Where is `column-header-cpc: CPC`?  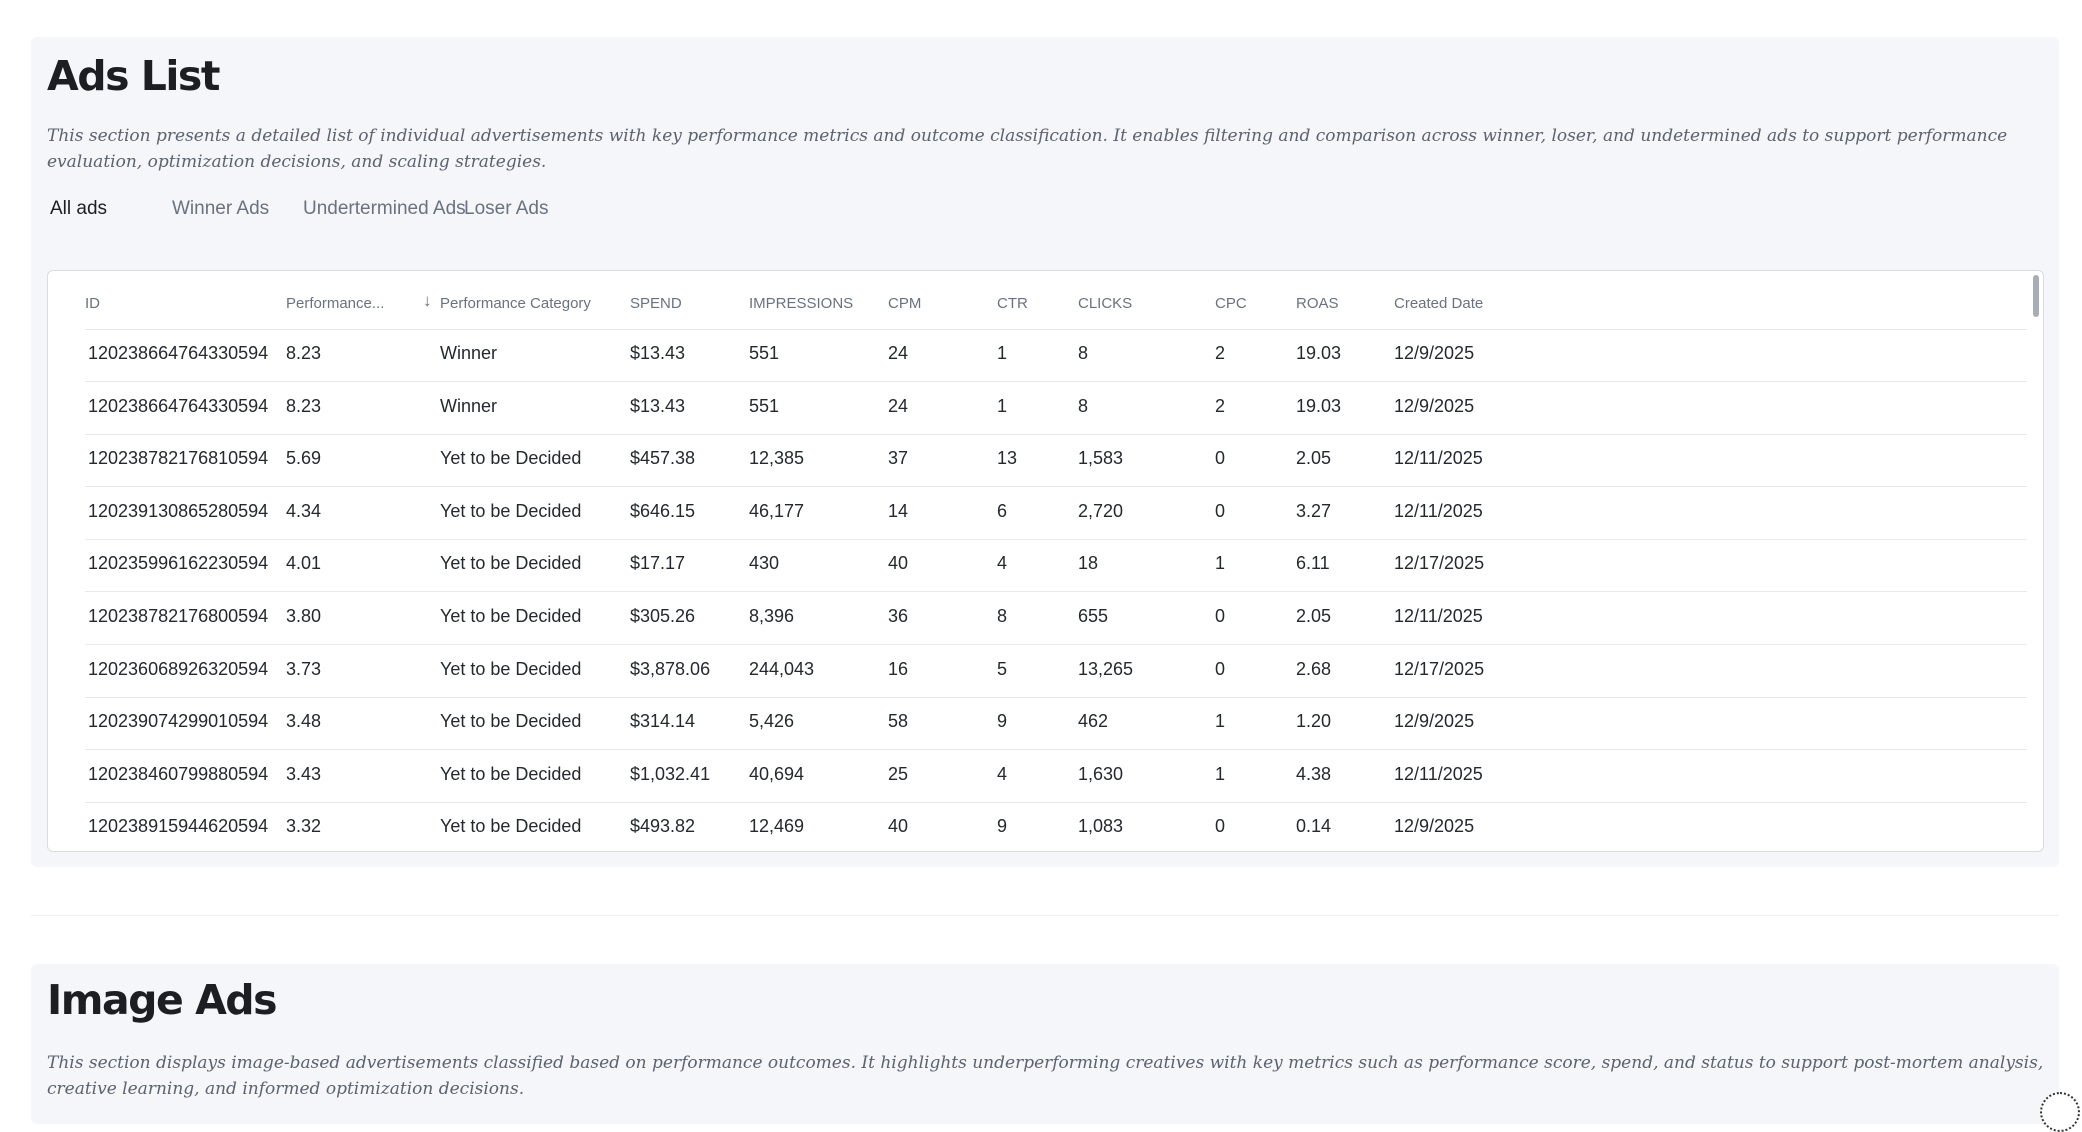
column-header-cpc: CPC is located at coordinates (1231, 303).